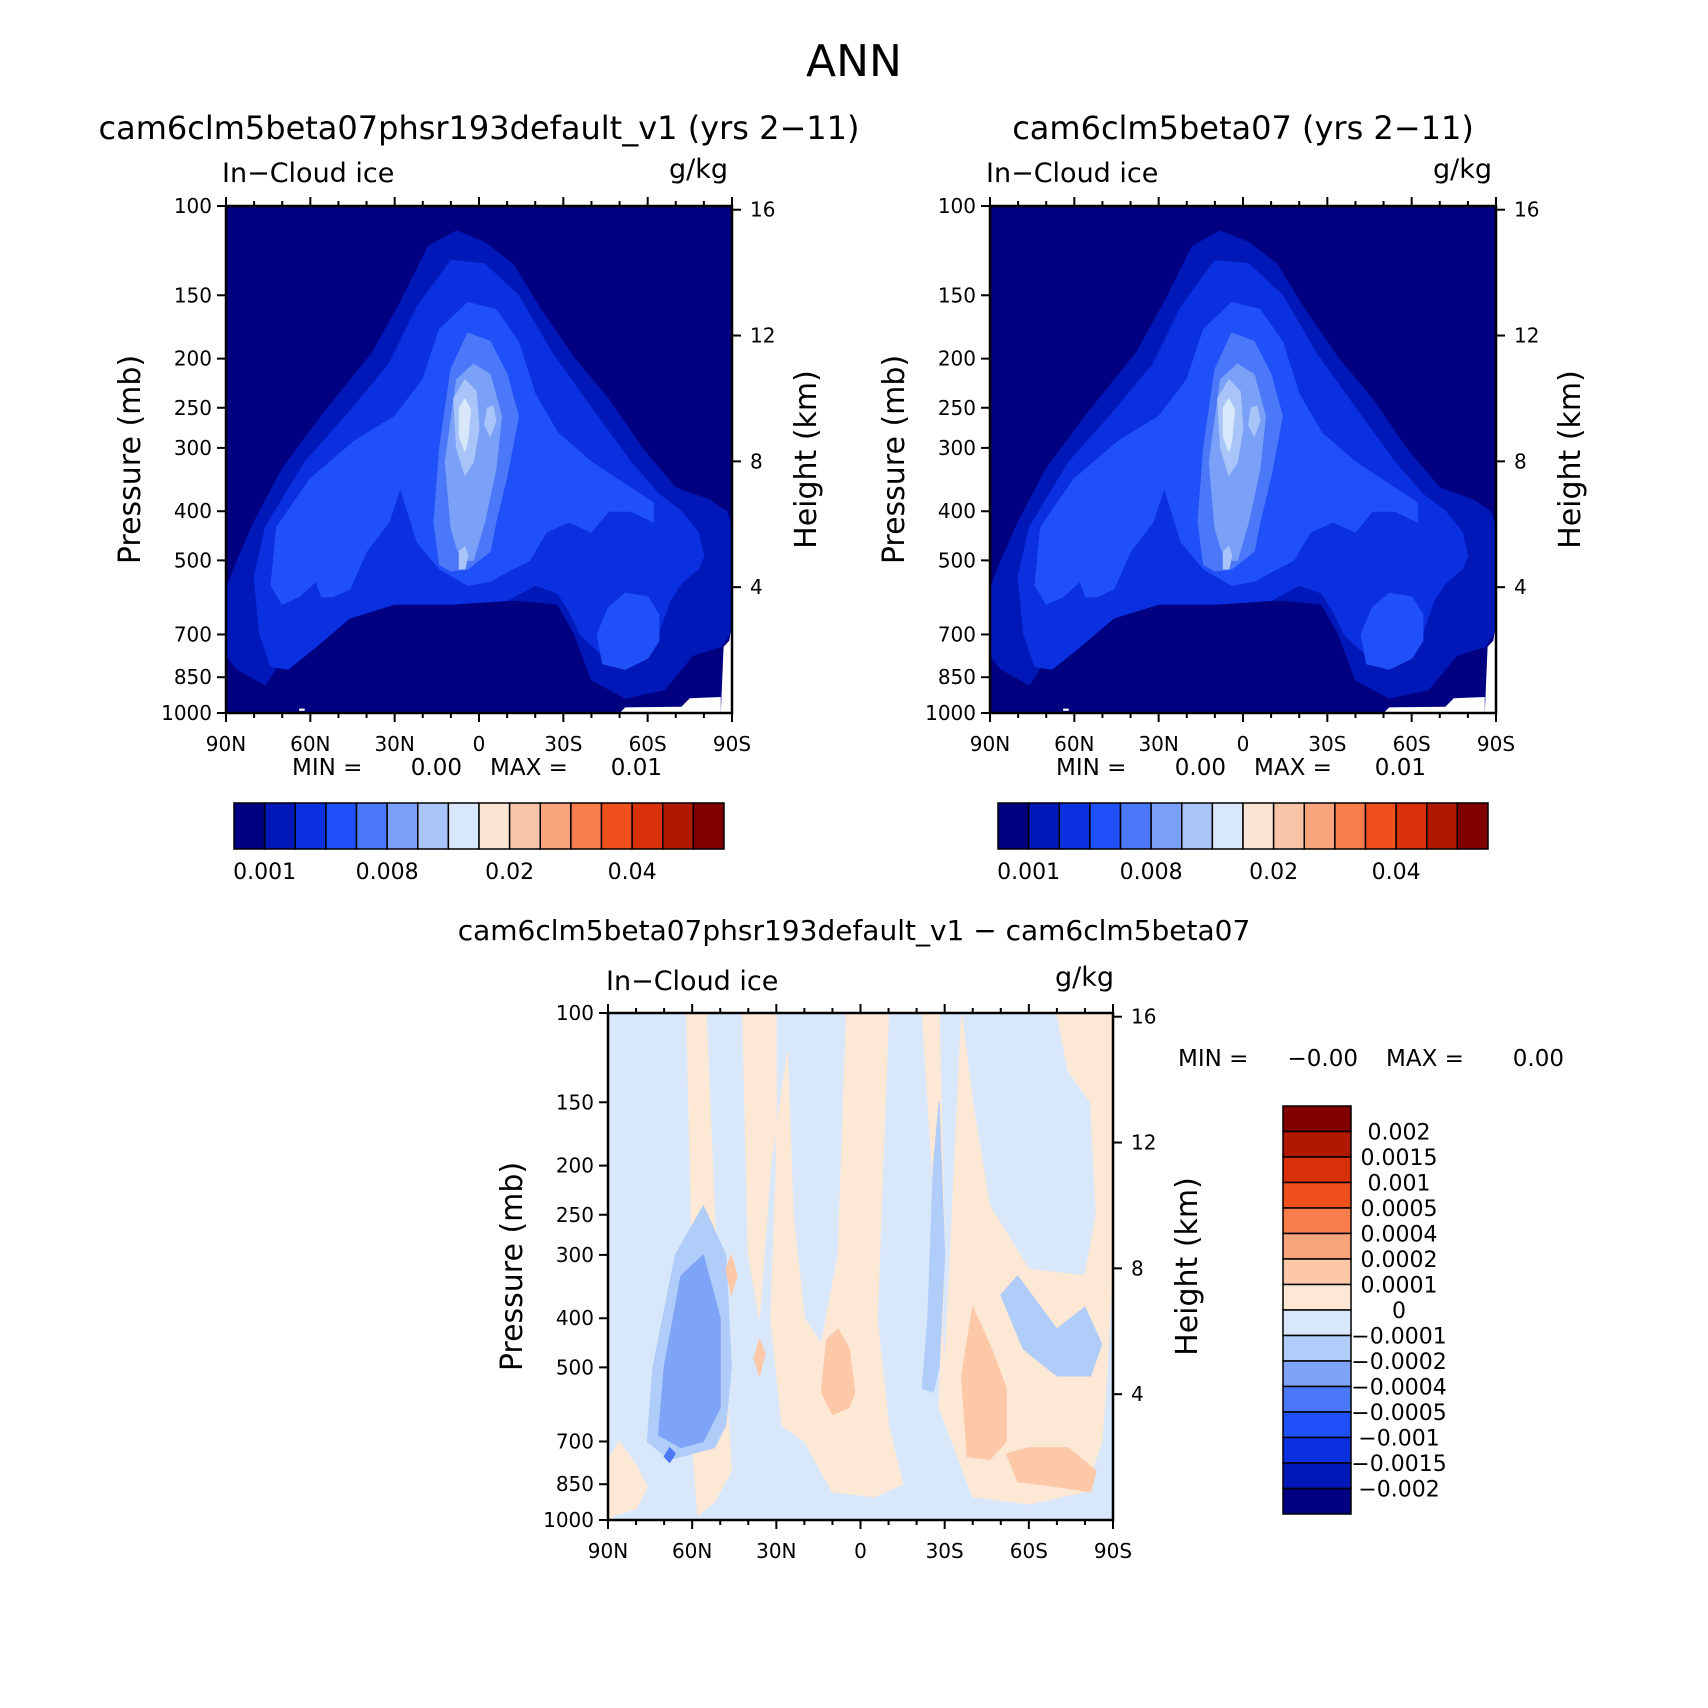 This screenshot has height=1708, width=1708. What do you see at coordinates (1526, 336) in the screenshot?
I see `y2-tick-label: 12` at bounding box center [1526, 336].